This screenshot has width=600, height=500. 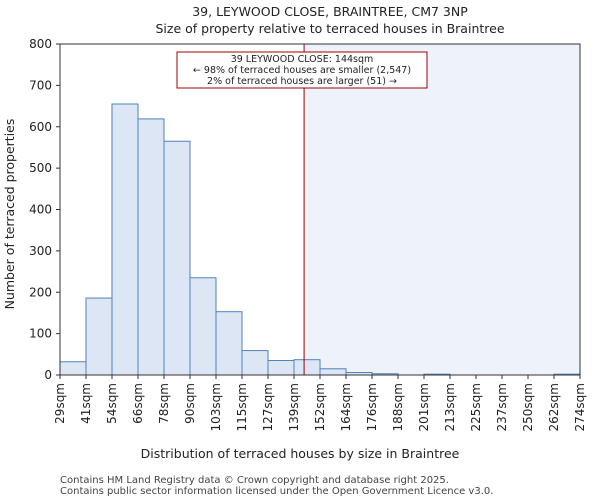 What do you see at coordinates (151, 247) in the screenshot?
I see `bar-66sqm` at bounding box center [151, 247].